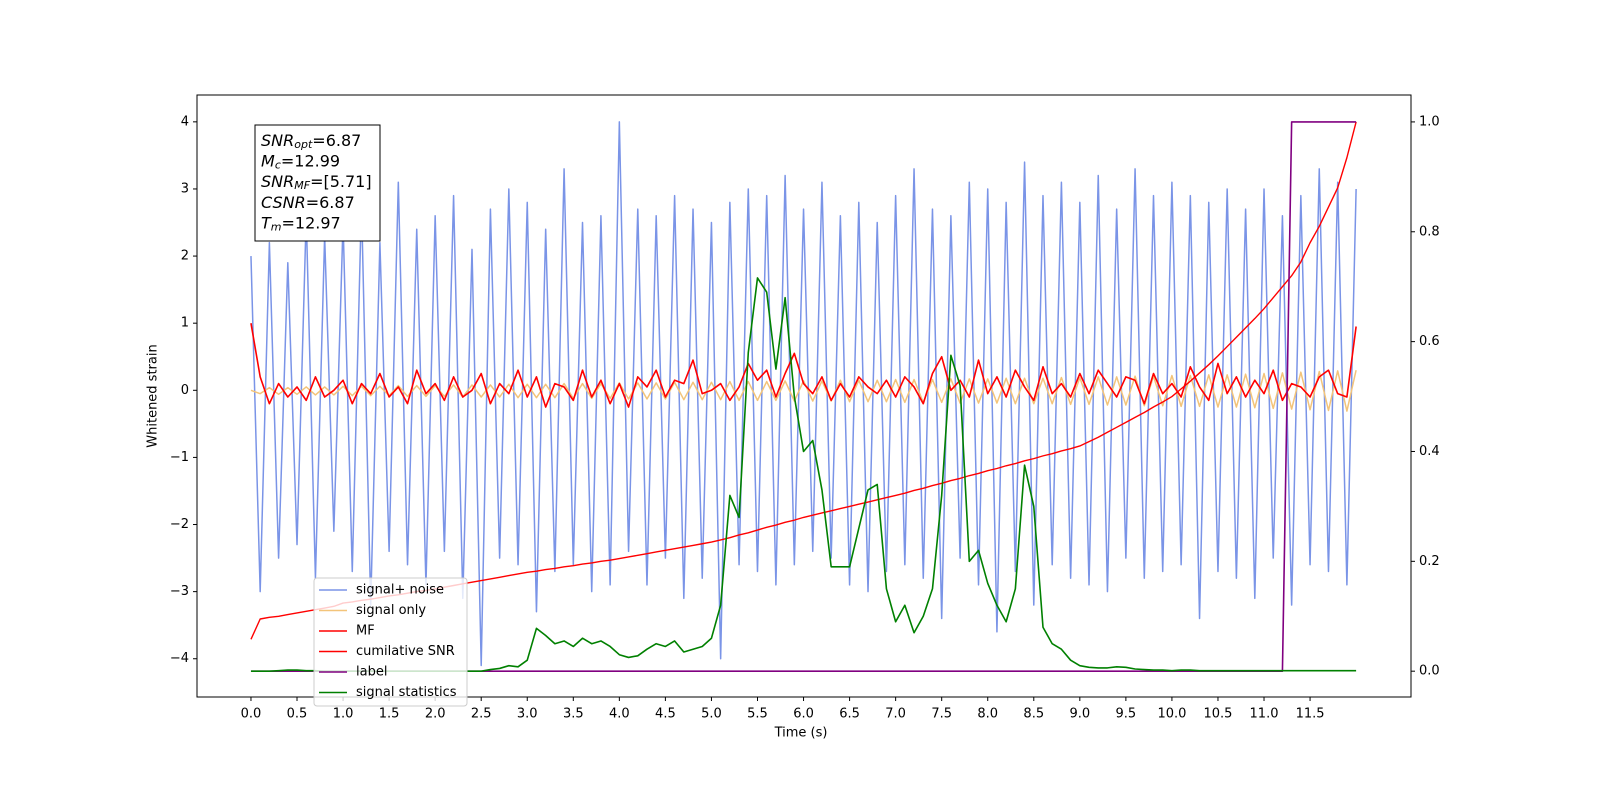  What do you see at coordinates (365, 631) in the screenshot?
I see `legend-label: MF` at bounding box center [365, 631].